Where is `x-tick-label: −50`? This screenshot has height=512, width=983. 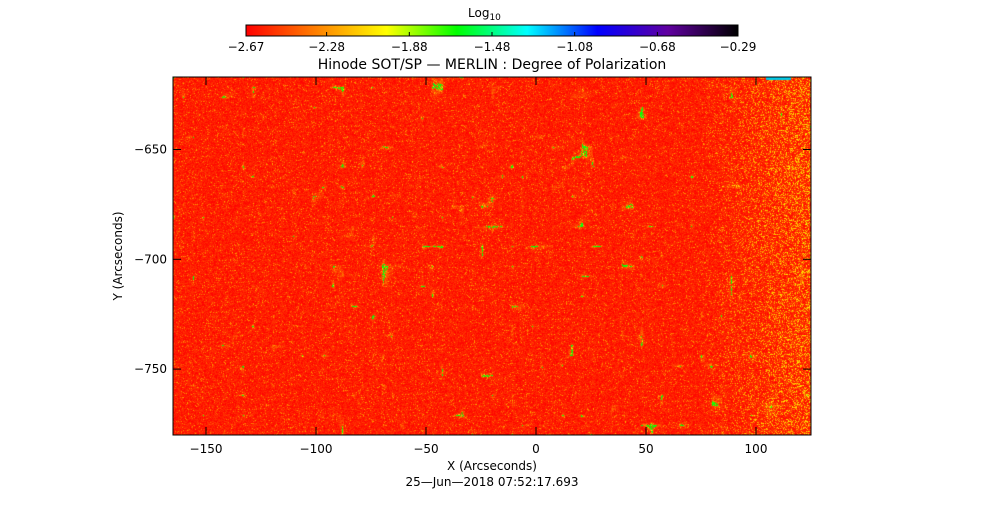 x-tick-label: −50 is located at coordinates (425, 449).